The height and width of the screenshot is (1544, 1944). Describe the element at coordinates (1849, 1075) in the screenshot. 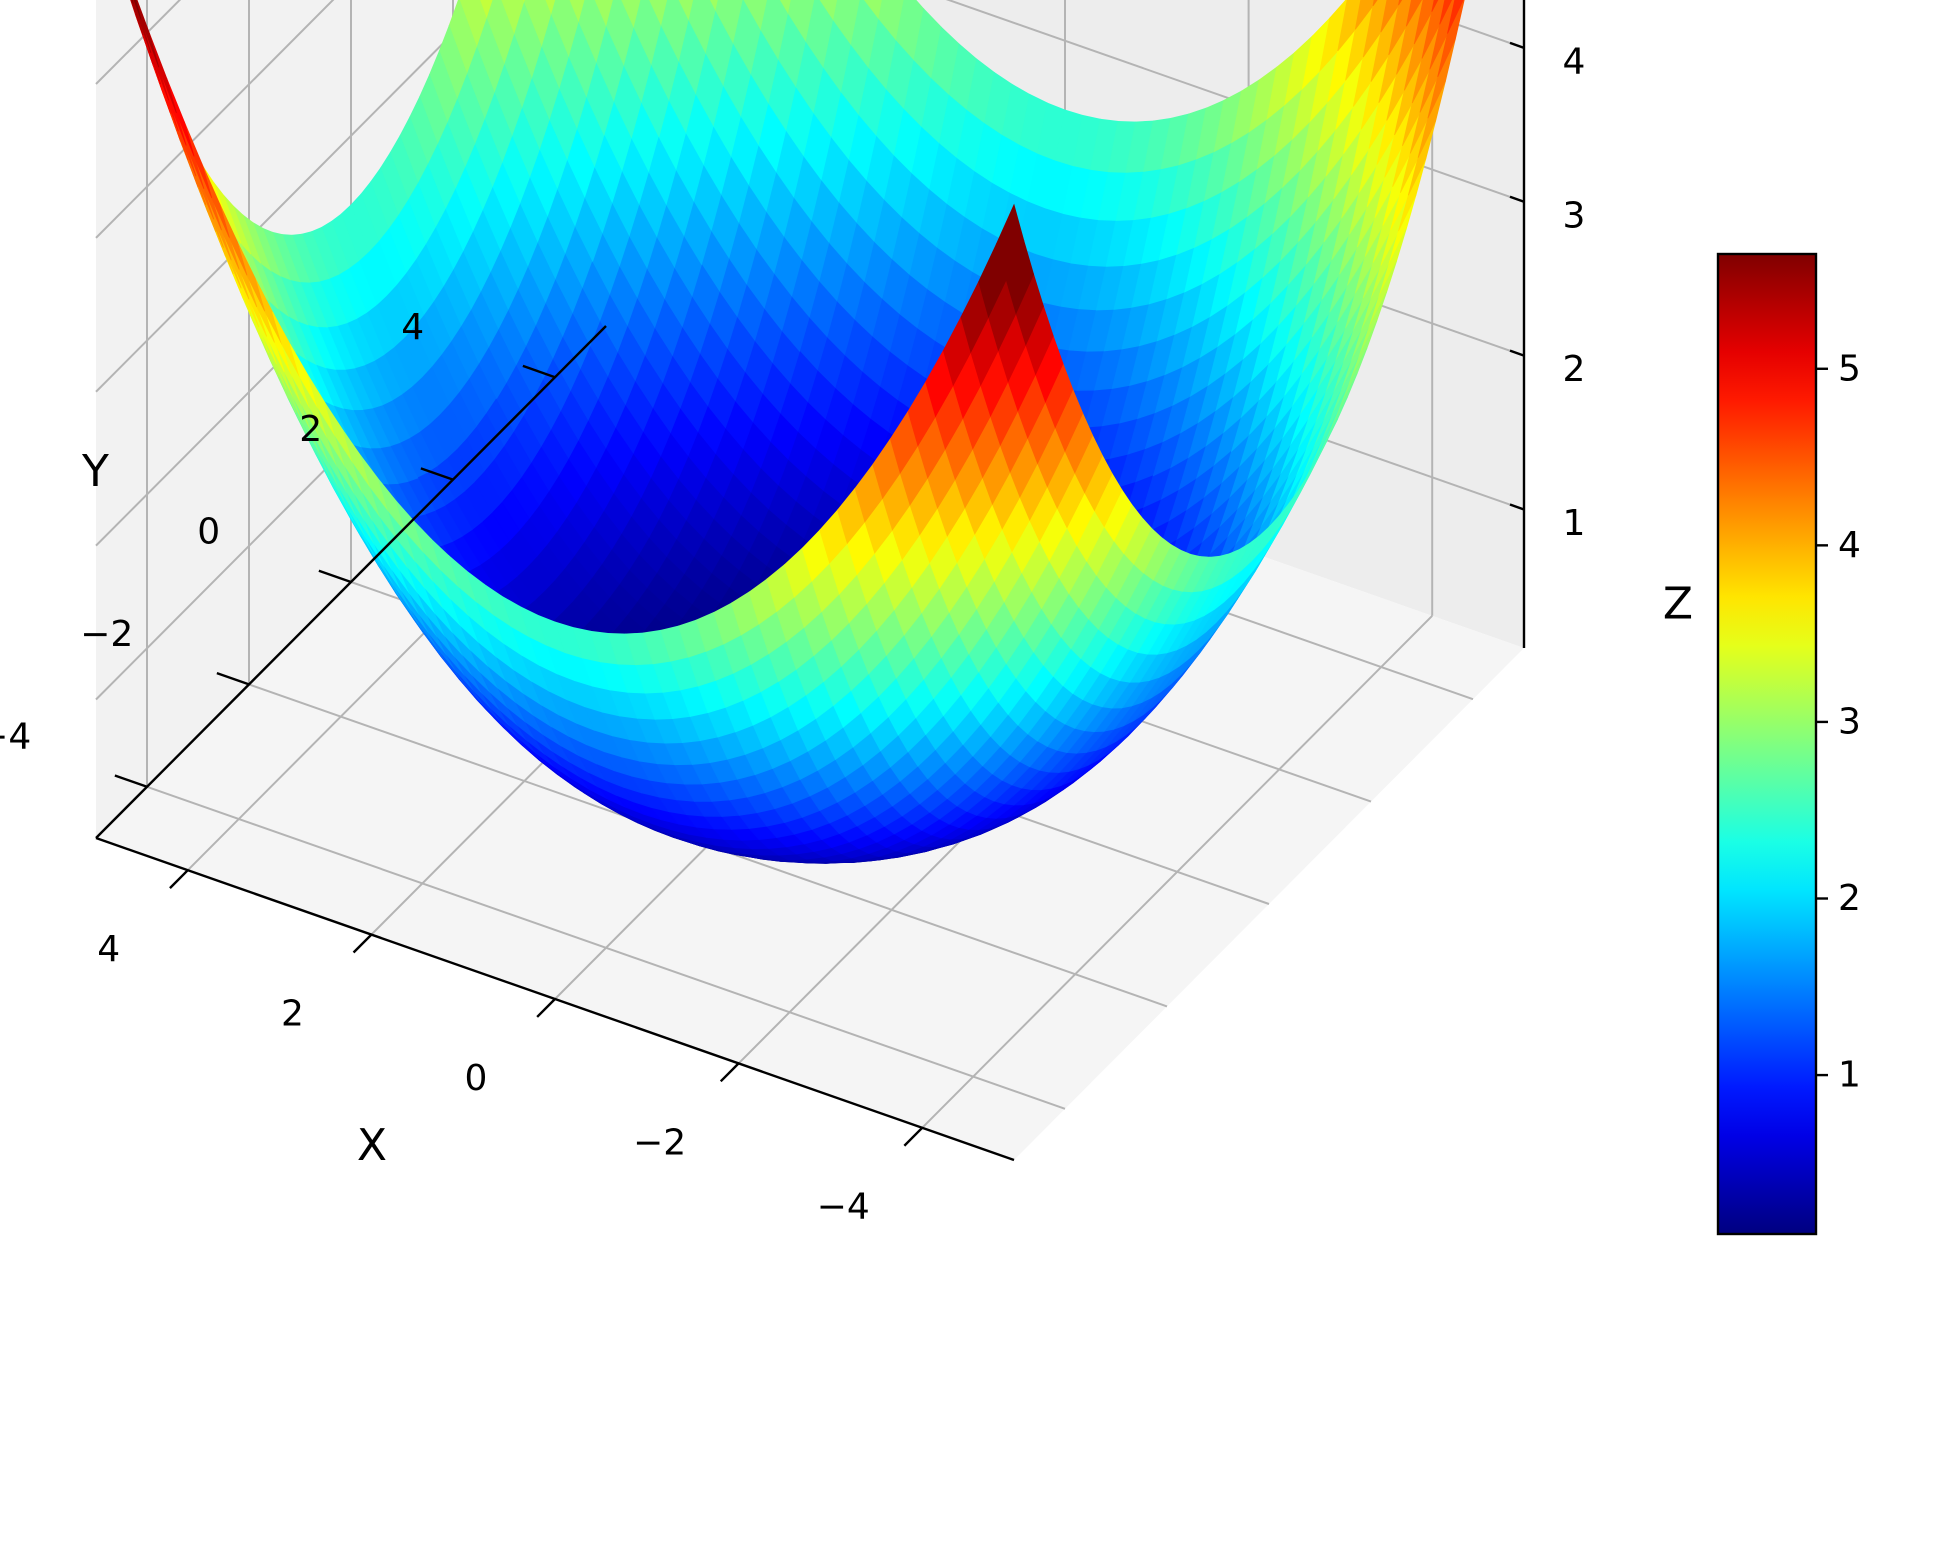

I see `colorbar-tick-label: 1` at that location.